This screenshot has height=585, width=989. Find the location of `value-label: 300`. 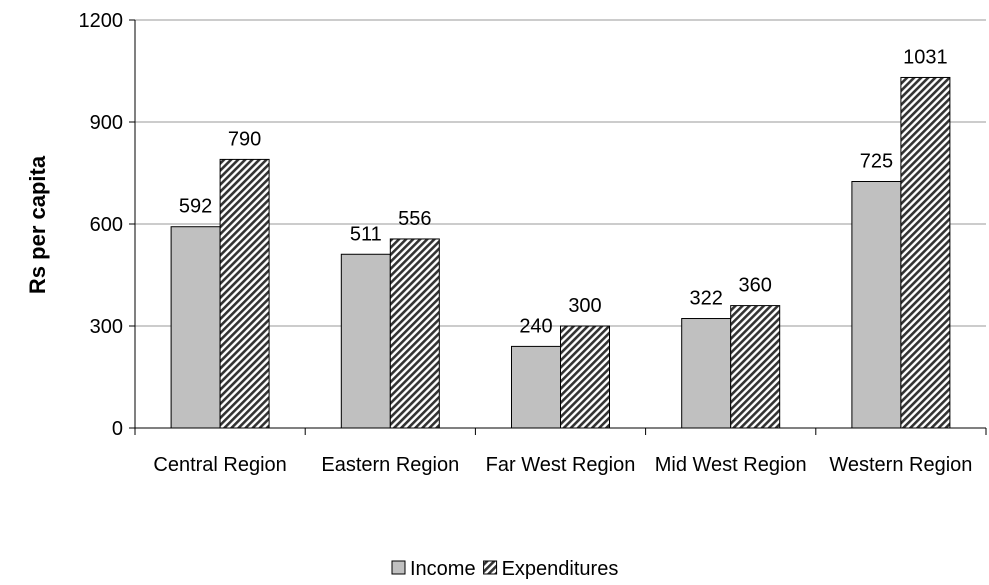

value-label: 300 is located at coordinates (584, 306).